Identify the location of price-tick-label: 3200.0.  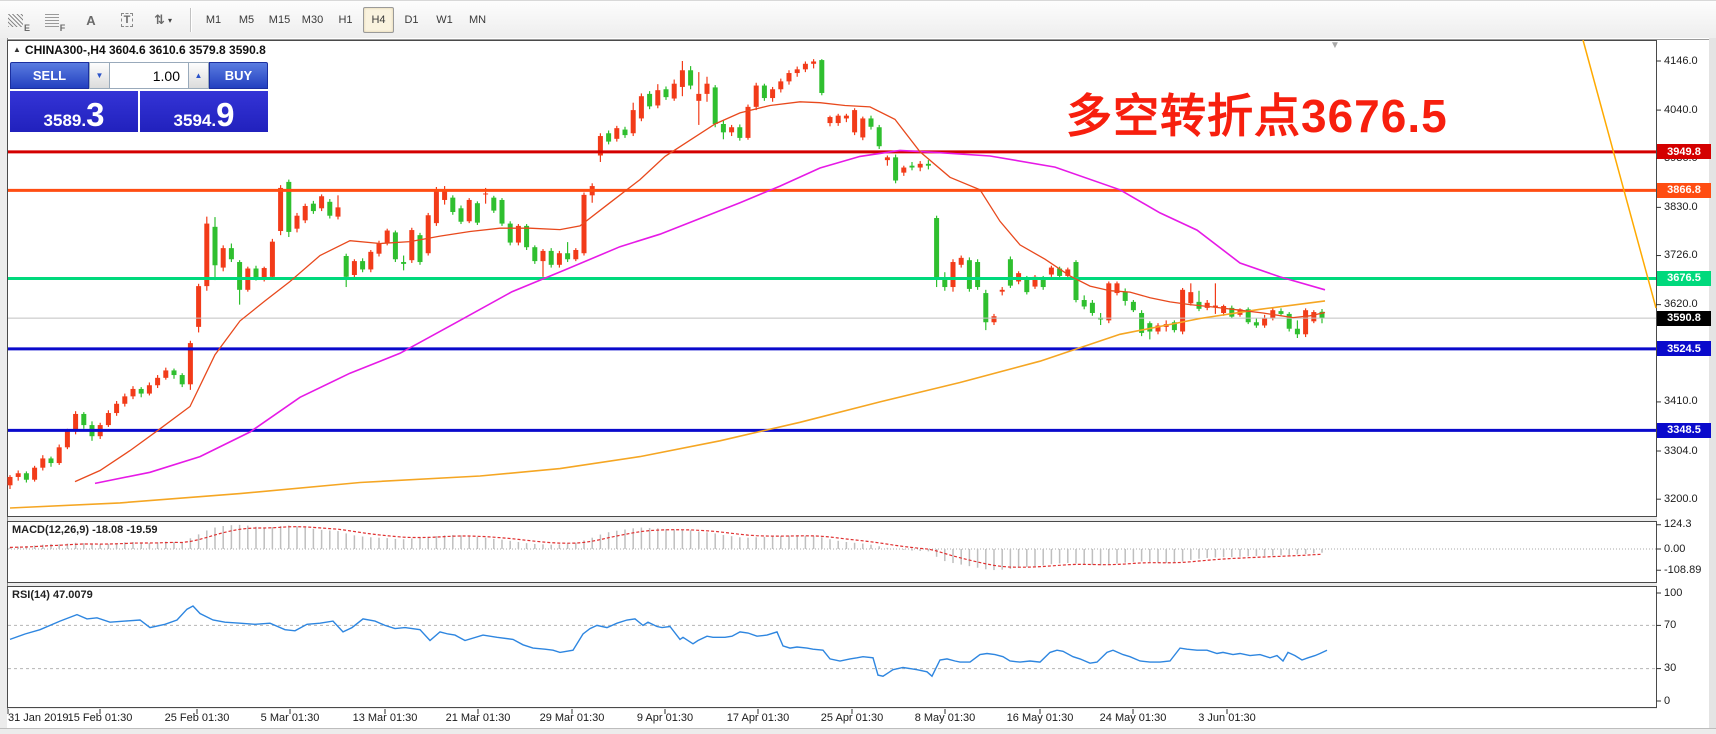
(1681, 498).